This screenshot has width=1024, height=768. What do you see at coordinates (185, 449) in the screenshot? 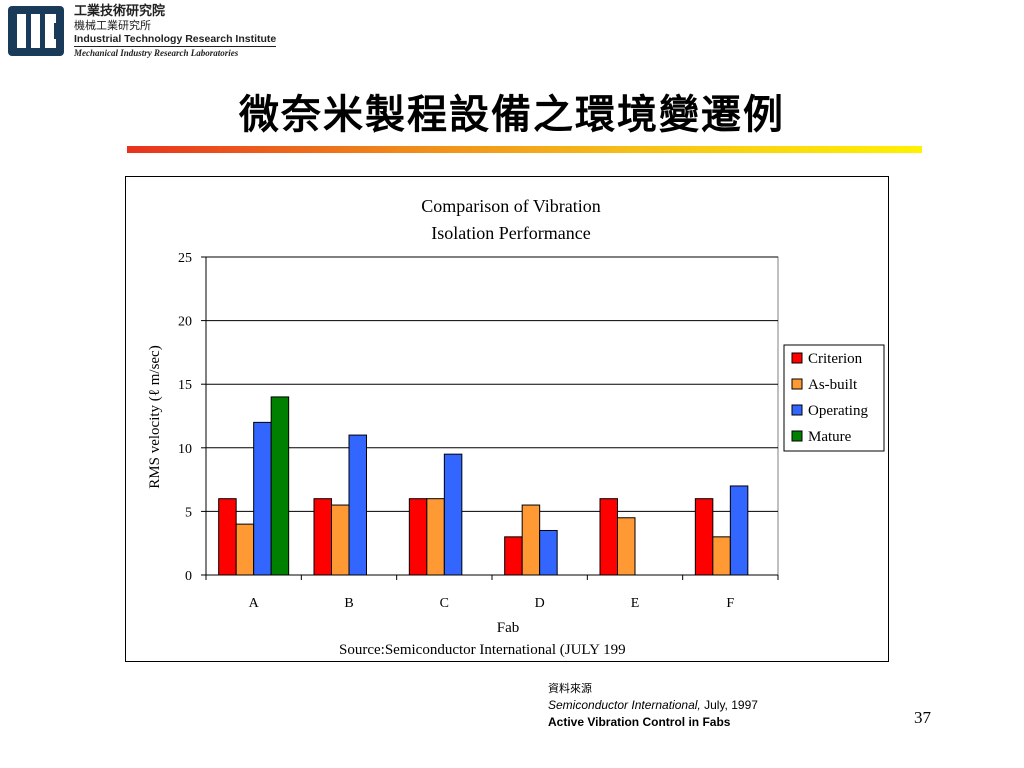
I see `y-tick-label: 10` at bounding box center [185, 449].